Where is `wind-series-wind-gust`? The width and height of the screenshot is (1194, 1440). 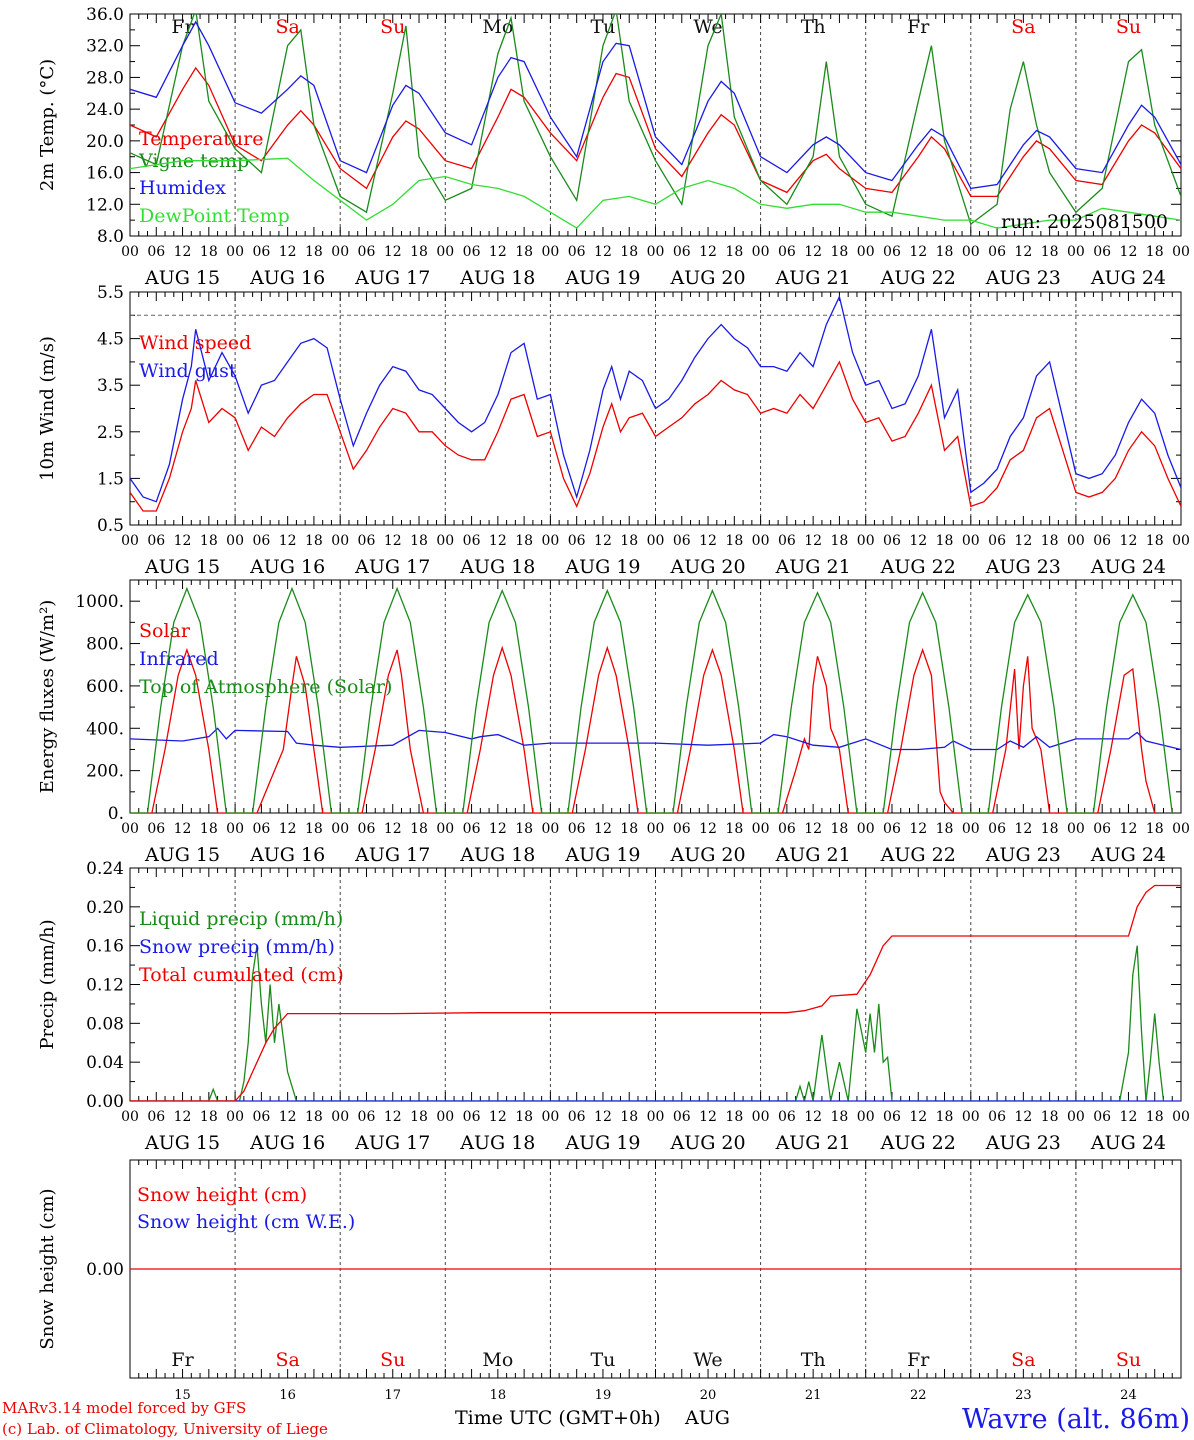 wind-series-wind-gust is located at coordinates (655, 398).